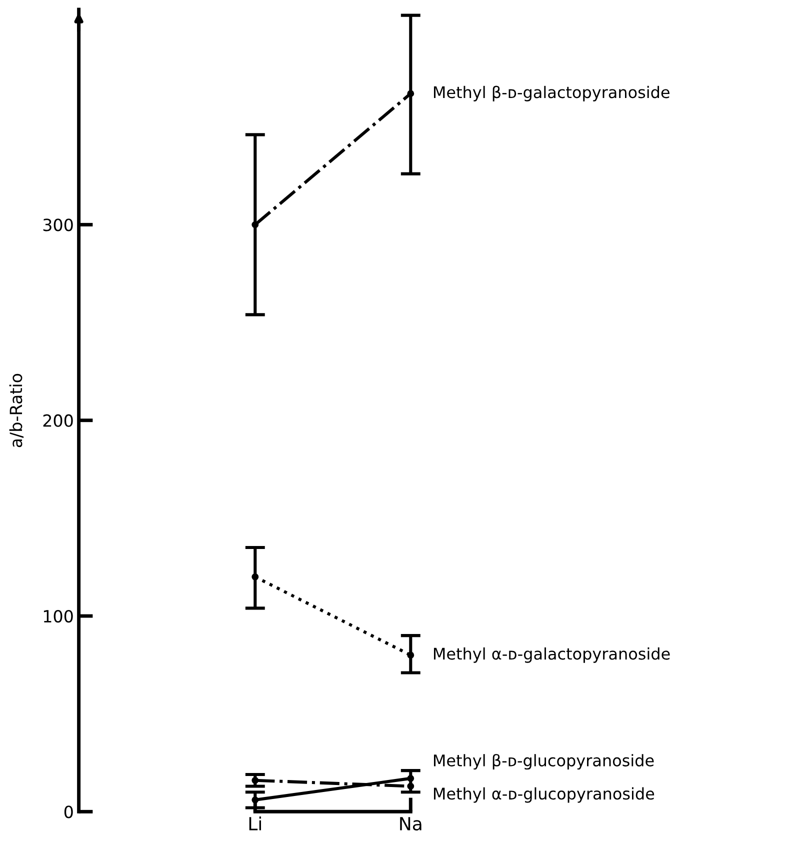 The width and height of the screenshot is (788, 858). Describe the element at coordinates (58, 616) in the screenshot. I see `y-tick-label: 100` at that location.